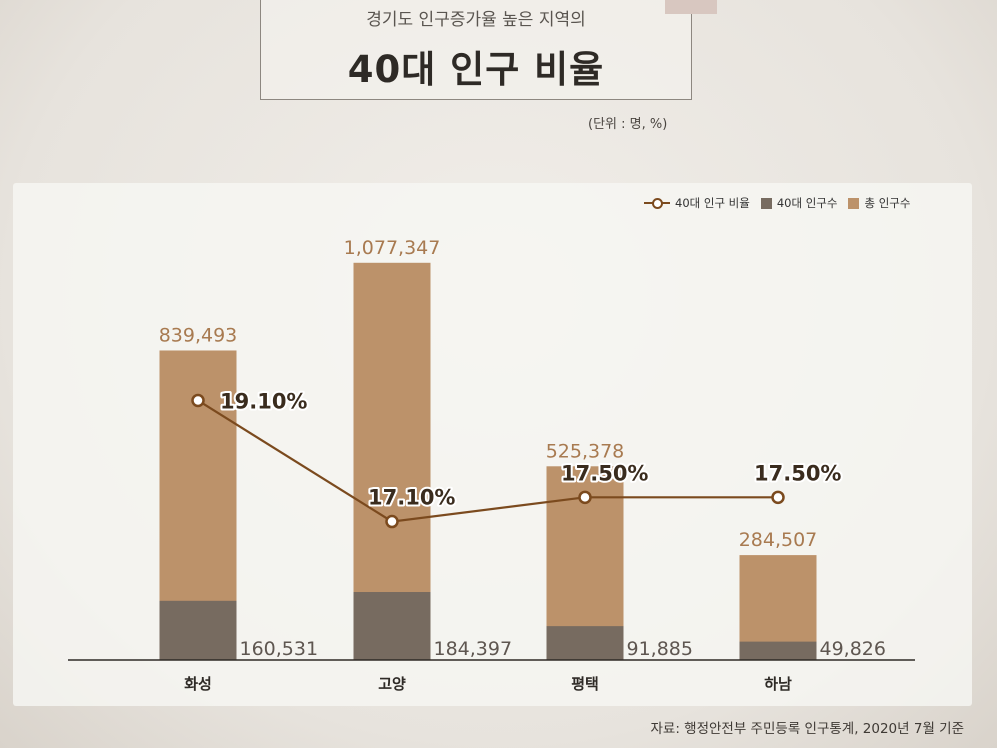 The height and width of the screenshot is (748, 997). Describe the element at coordinates (198, 684) in the screenshot. I see `category-label: 화성` at that location.